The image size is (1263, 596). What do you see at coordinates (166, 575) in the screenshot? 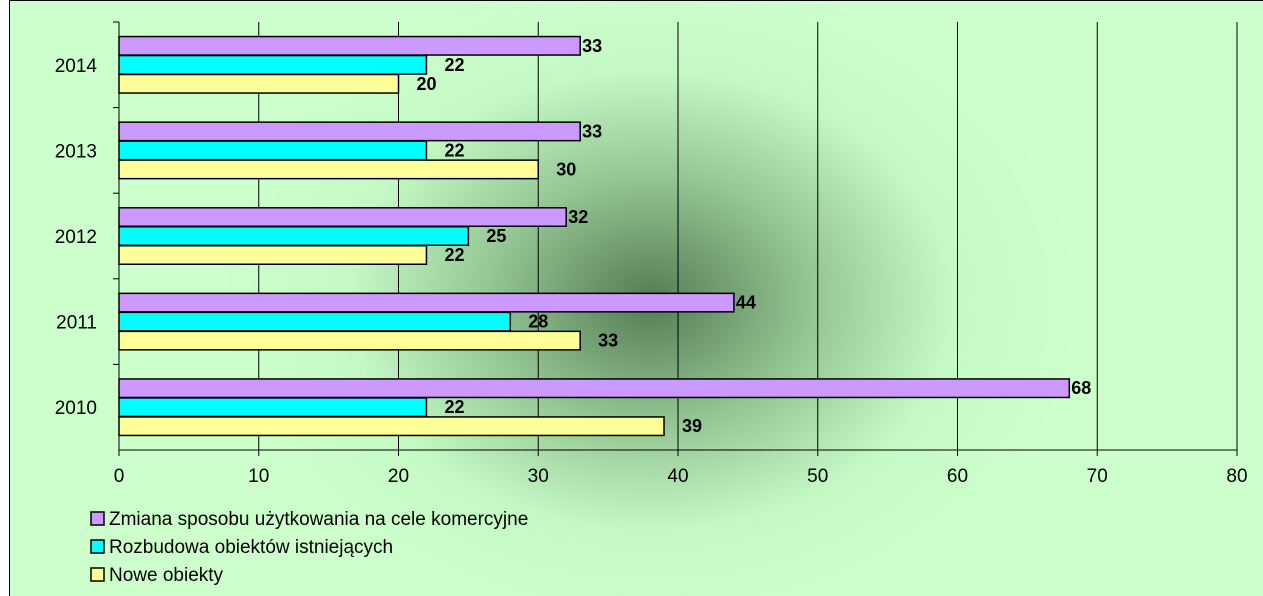
I see `legend-label: Nowe obiekty` at bounding box center [166, 575].